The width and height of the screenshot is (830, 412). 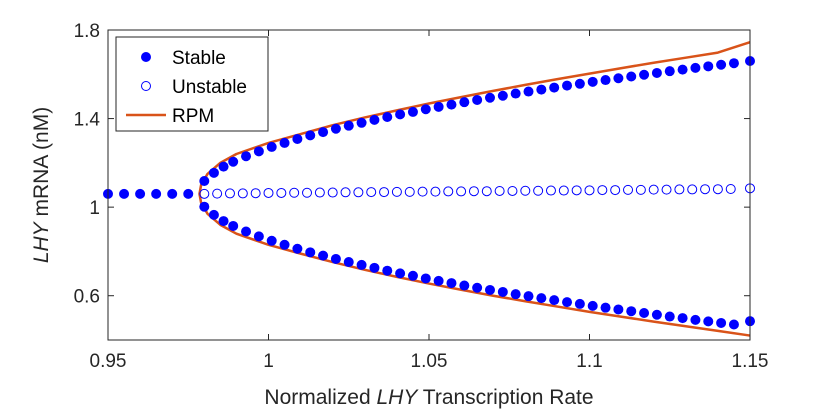 I want to click on unstable-series, so click(x=477, y=191).